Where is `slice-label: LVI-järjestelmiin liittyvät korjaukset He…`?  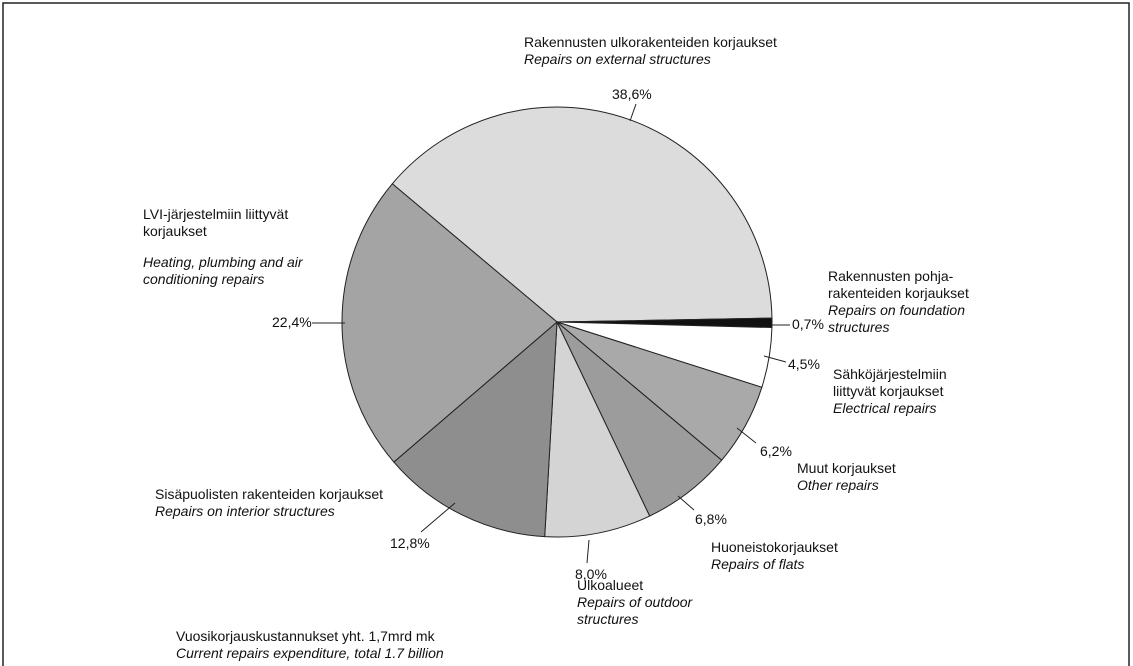 slice-label: LVI-järjestelmiin liittyvät korjaukset He… is located at coordinates (230, 247).